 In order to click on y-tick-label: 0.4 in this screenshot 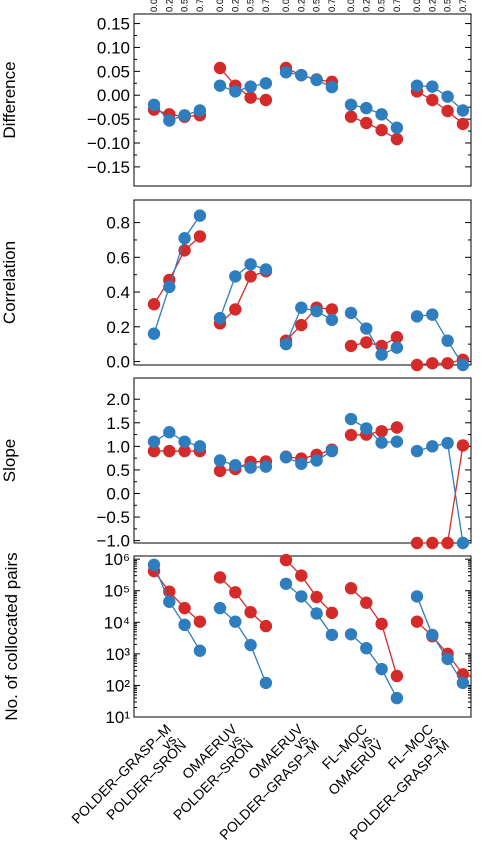, I will do `click(118, 292)`.